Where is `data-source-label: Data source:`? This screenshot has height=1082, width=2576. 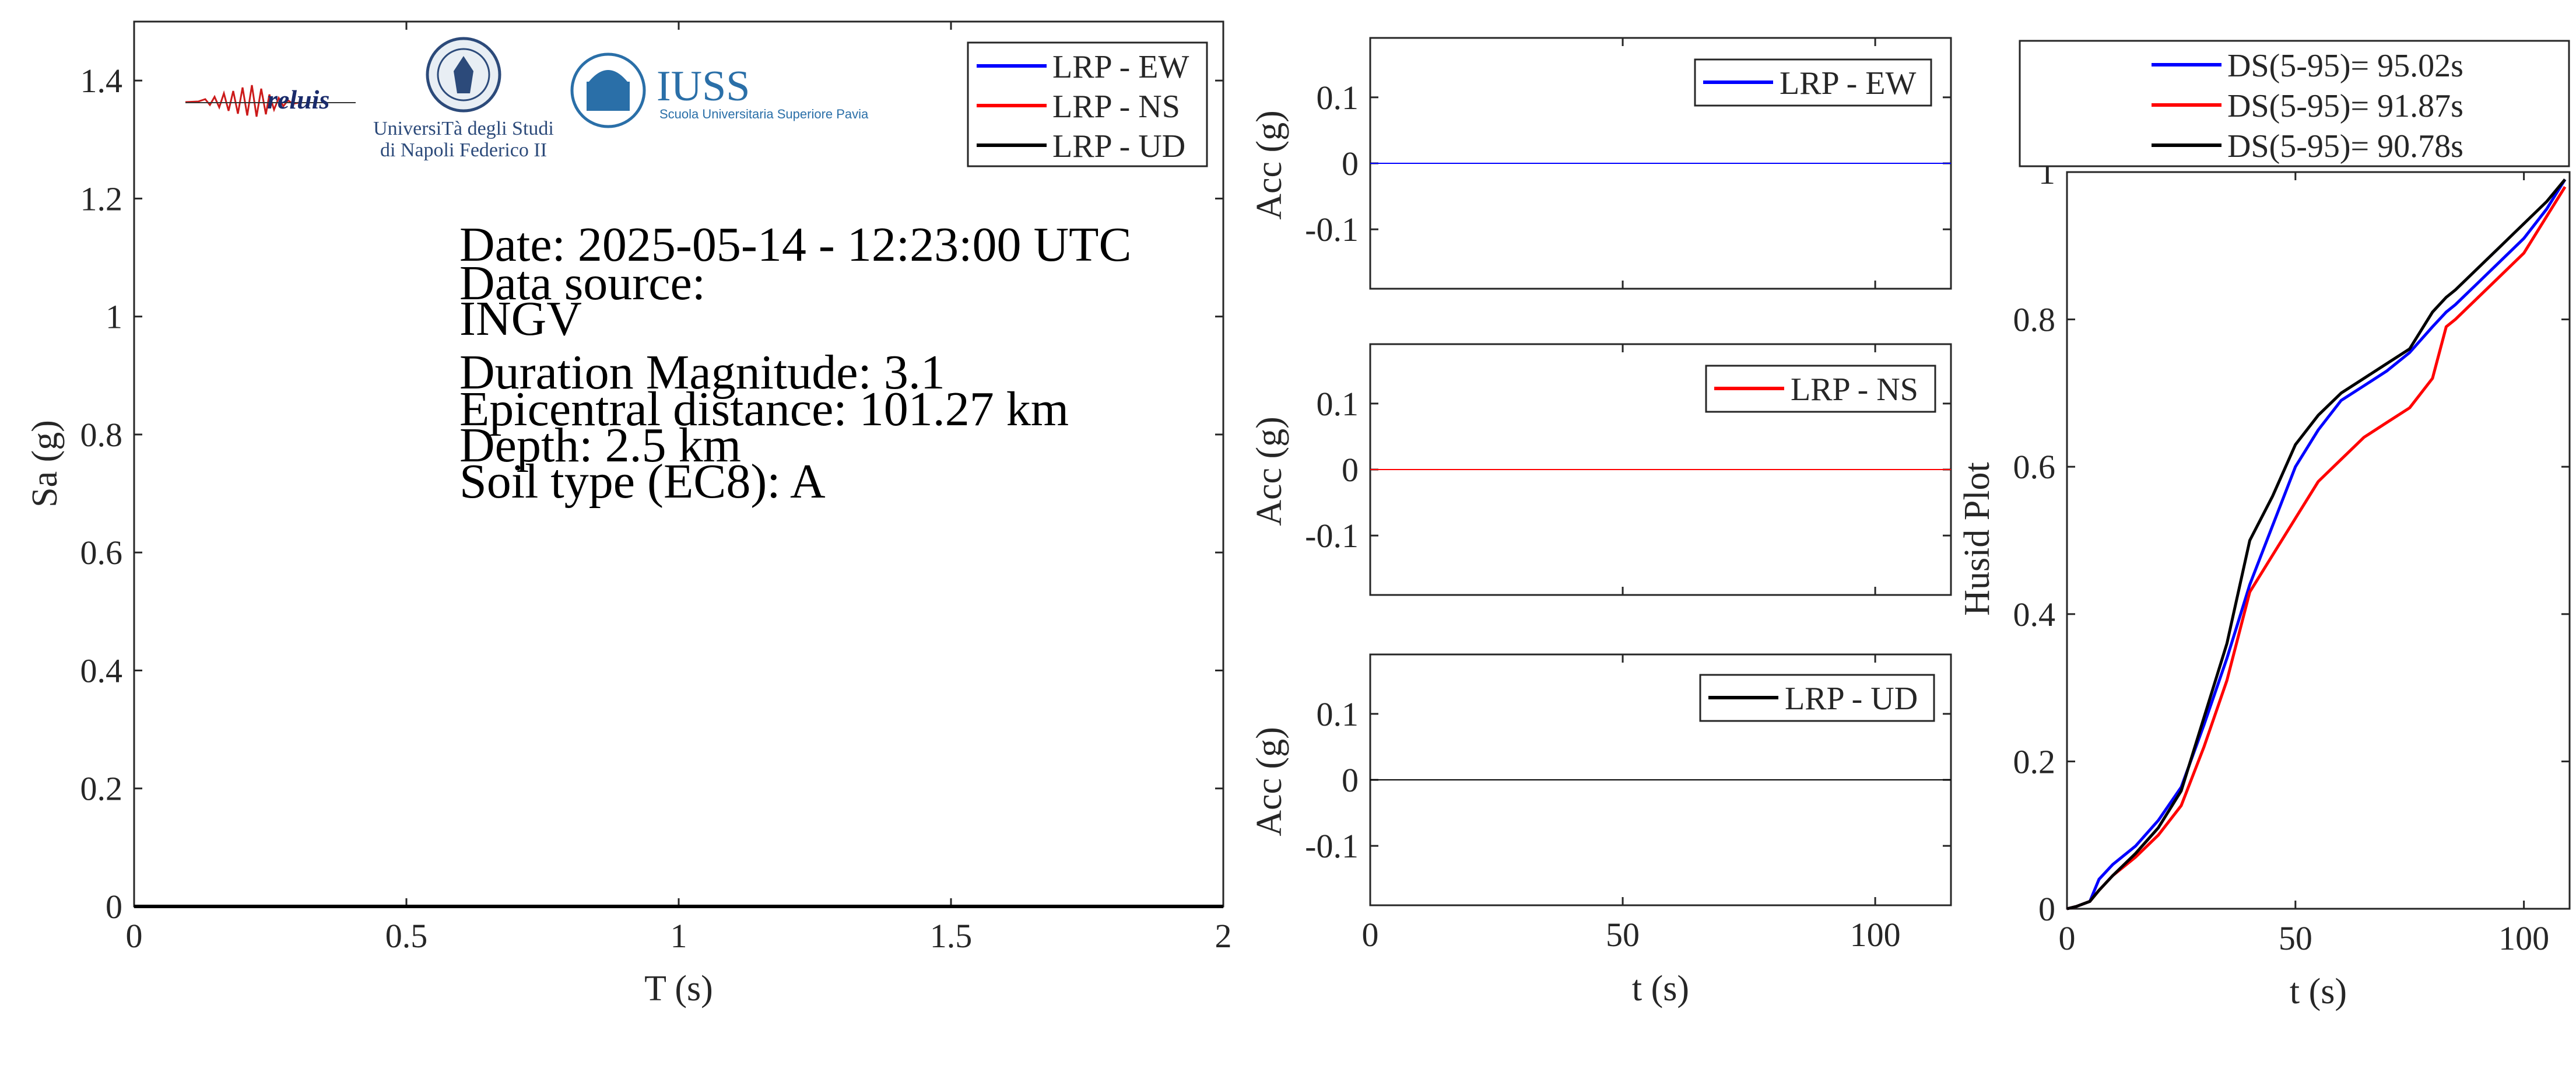
data-source-label: Data source: is located at coordinates (582, 283).